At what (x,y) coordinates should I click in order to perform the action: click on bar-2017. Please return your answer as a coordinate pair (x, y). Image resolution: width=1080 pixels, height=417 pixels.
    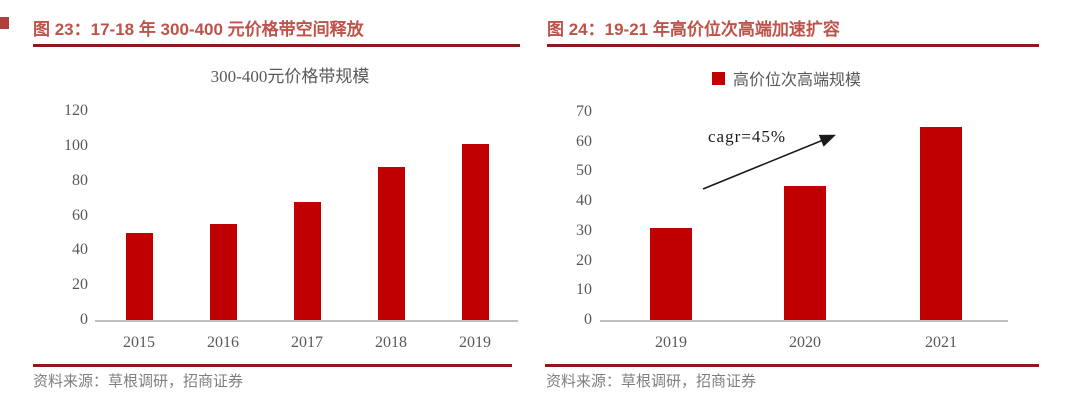
    Looking at the image, I should click on (307, 260).